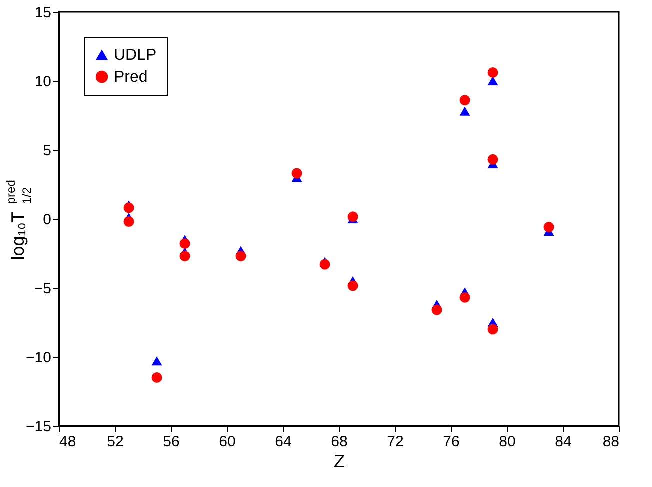  What do you see at coordinates (283, 442) in the screenshot?
I see `x-tick-label: 64` at bounding box center [283, 442].